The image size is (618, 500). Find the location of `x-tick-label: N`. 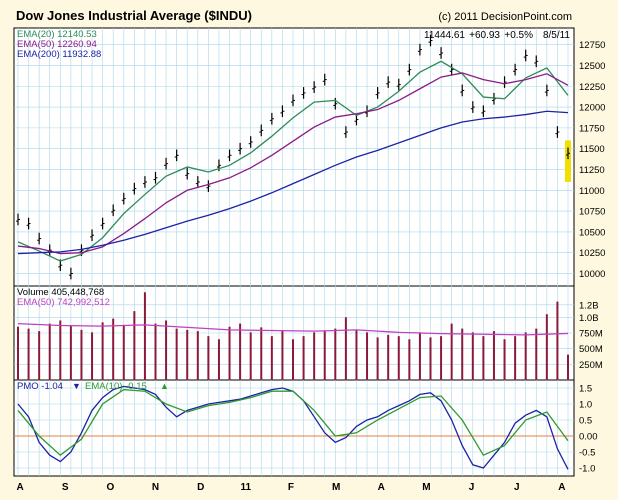

x-tick-label: N is located at coordinates (155, 487).